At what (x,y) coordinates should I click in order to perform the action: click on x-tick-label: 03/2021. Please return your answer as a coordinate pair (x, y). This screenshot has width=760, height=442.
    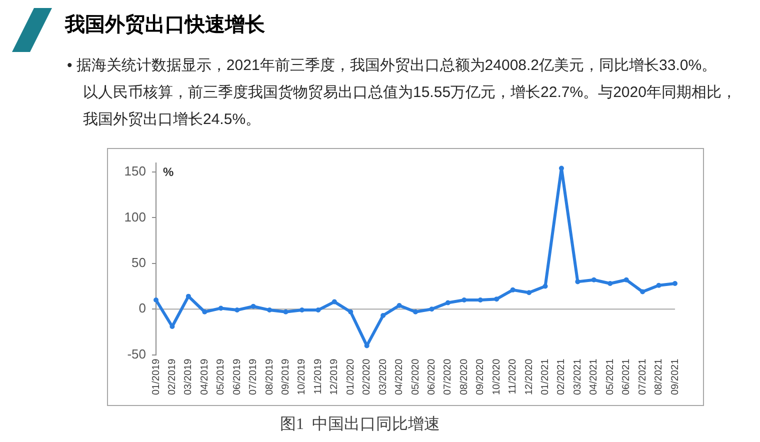
    Looking at the image, I should click on (578, 377).